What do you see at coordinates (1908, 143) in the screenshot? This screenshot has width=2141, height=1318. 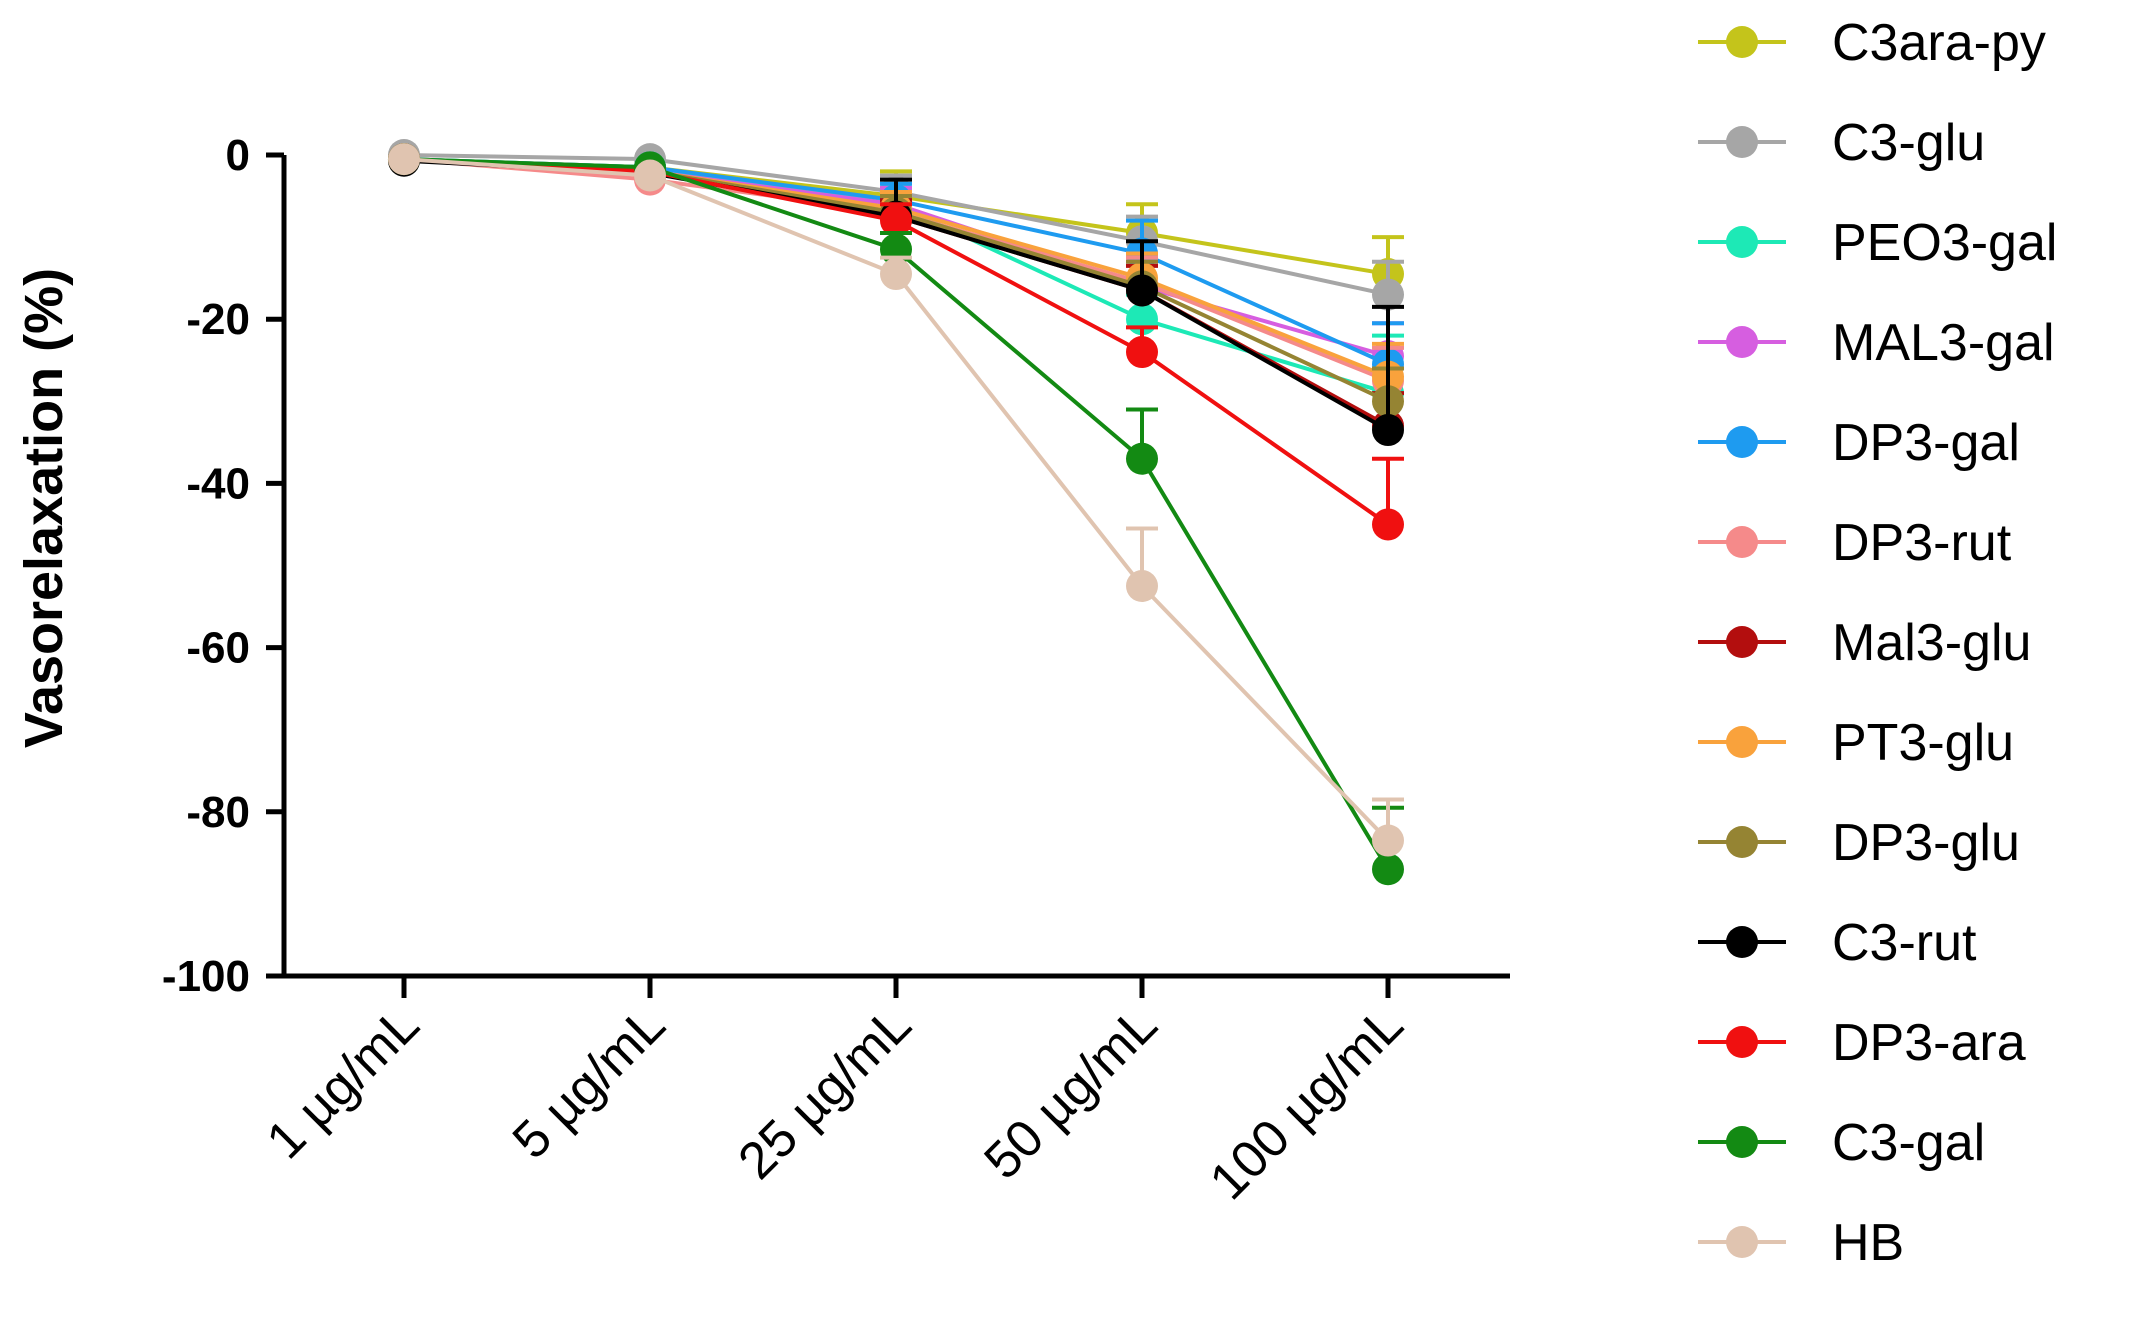 I see `legend-label: C3-glu` at bounding box center [1908, 143].